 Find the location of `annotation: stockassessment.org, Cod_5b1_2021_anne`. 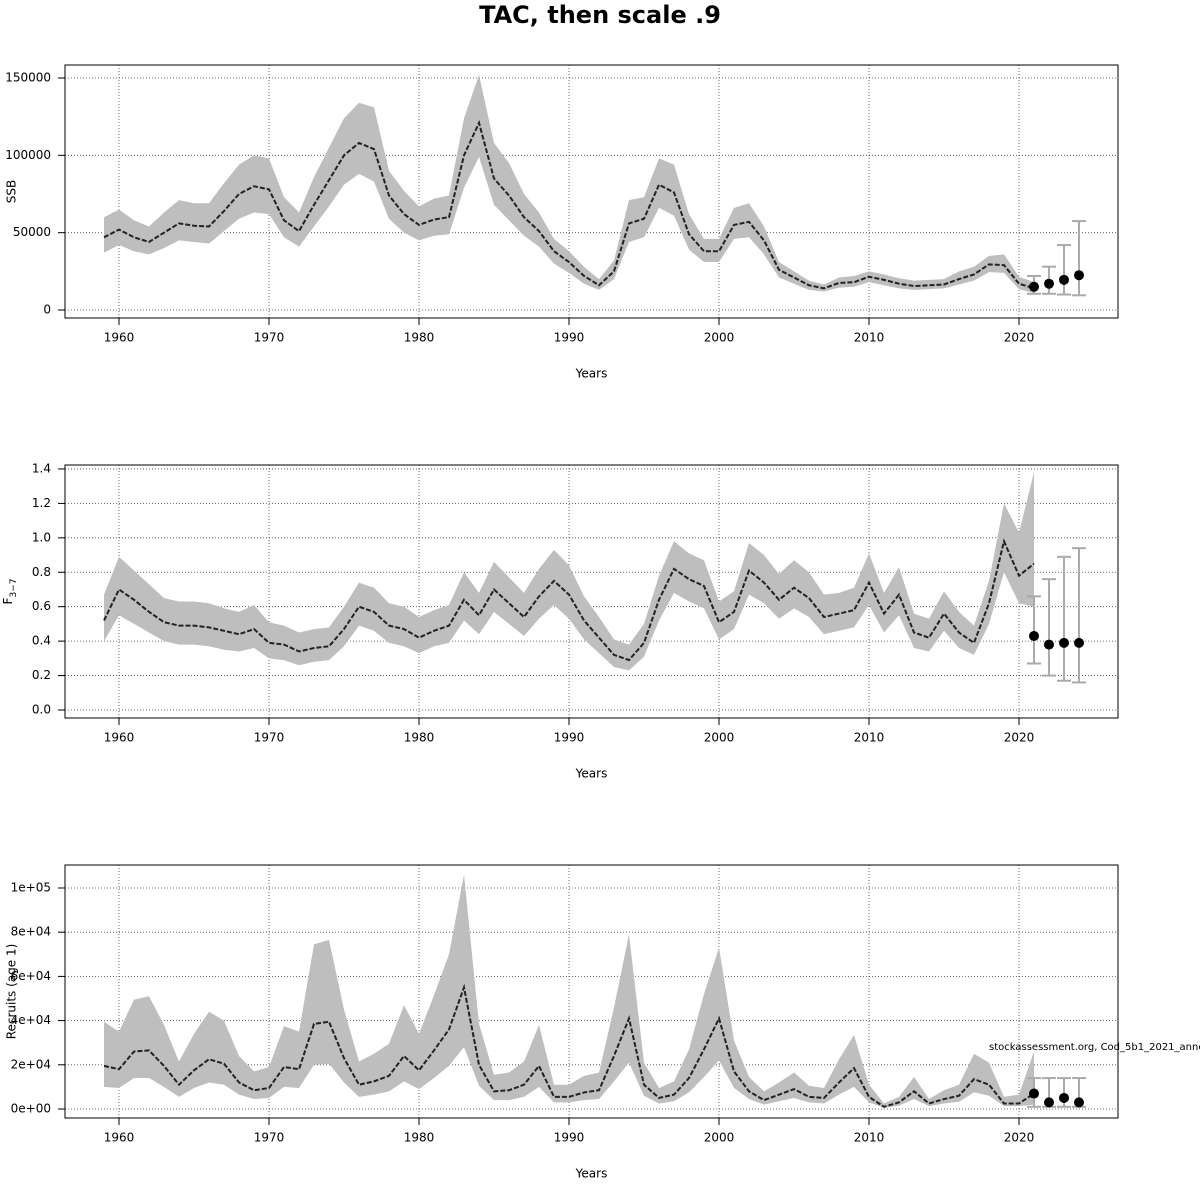

annotation: stockassessment.org, Cod_5b1_2021_anne is located at coordinates (1094, 1047).